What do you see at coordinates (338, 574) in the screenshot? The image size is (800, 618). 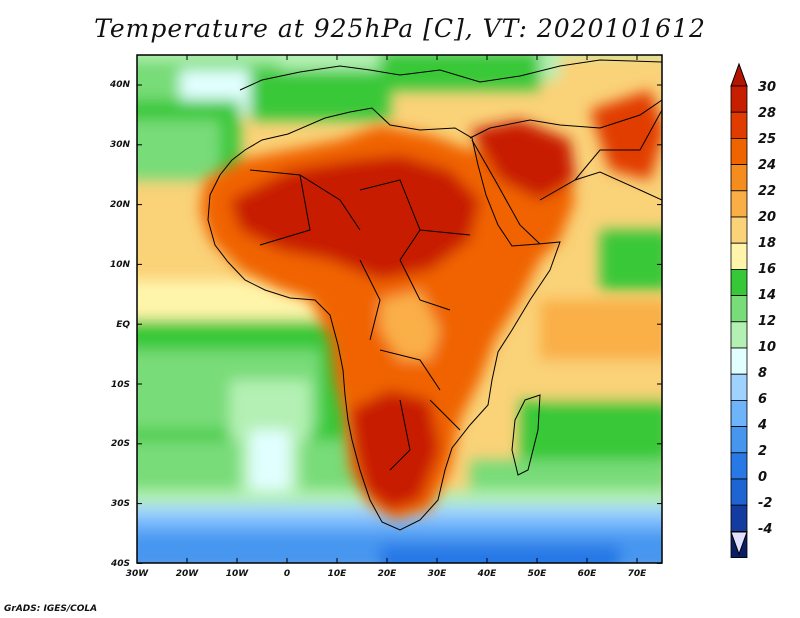 I see `lon-label: 10E` at bounding box center [338, 574].